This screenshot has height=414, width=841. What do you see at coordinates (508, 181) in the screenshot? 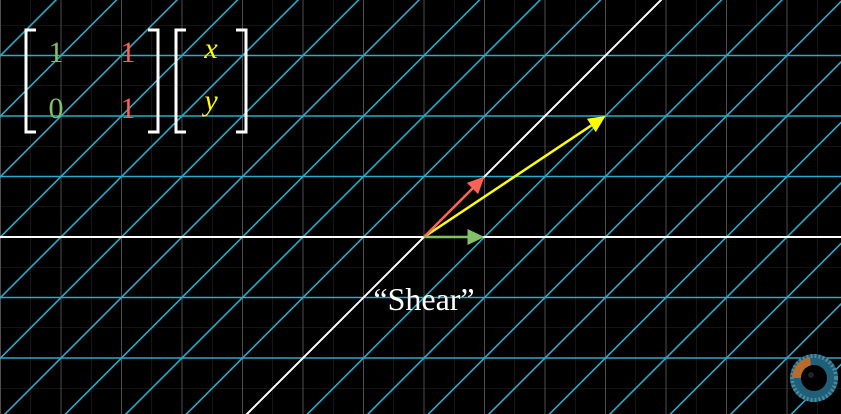
I see `vector-v-shaft` at bounding box center [508, 181].